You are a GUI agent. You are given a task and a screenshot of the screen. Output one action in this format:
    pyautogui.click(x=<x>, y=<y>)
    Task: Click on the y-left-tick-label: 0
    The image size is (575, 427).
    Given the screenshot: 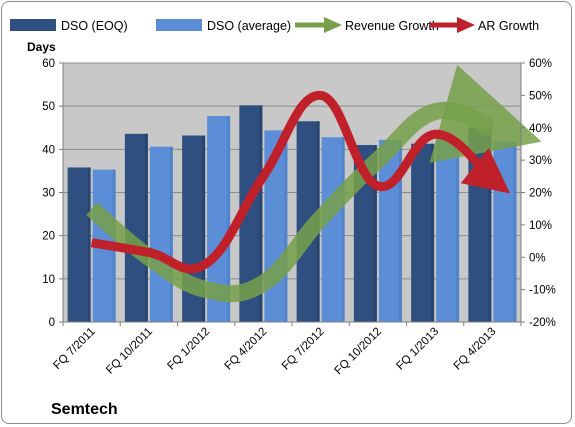 What is the action you would take?
    pyautogui.click(x=52, y=323)
    